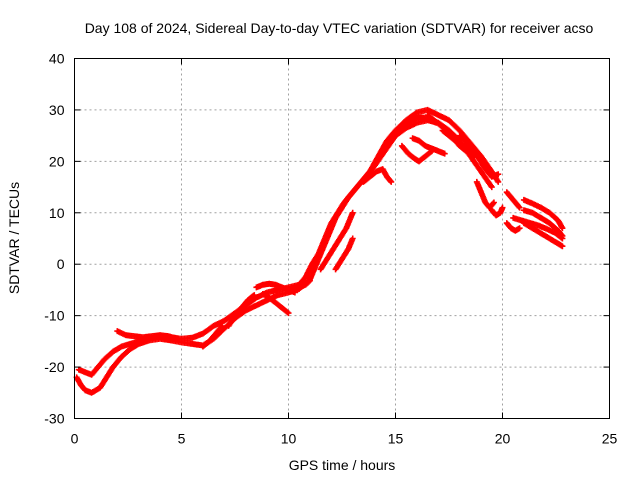  What do you see at coordinates (14, 238) in the screenshot?
I see `y-axis-label: SDTVAR / TECUs` at bounding box center [14, 238].